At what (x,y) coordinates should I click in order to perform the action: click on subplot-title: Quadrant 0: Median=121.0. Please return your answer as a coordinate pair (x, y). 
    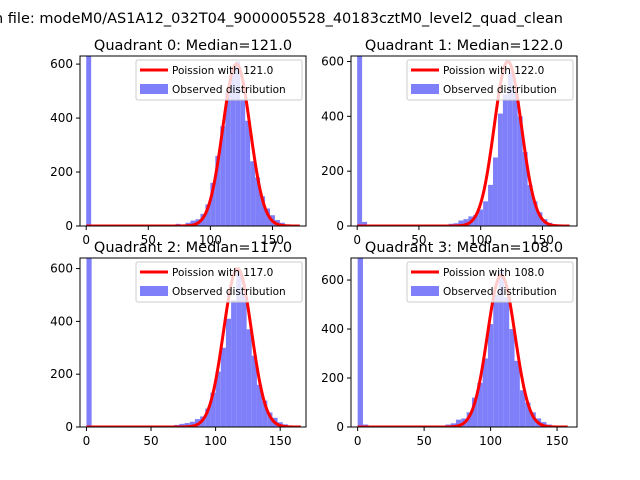
    Looking at the image, I should click on (193, 46).